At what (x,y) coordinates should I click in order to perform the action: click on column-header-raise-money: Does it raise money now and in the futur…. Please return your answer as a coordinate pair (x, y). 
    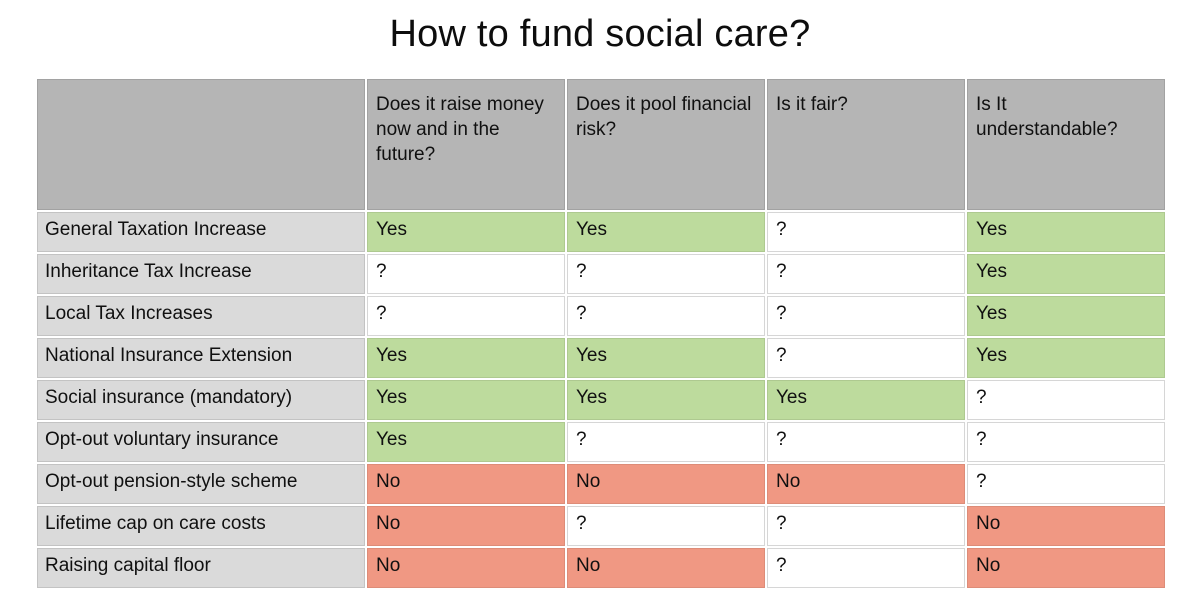
    Looking at the image, I should click on (466, 144).